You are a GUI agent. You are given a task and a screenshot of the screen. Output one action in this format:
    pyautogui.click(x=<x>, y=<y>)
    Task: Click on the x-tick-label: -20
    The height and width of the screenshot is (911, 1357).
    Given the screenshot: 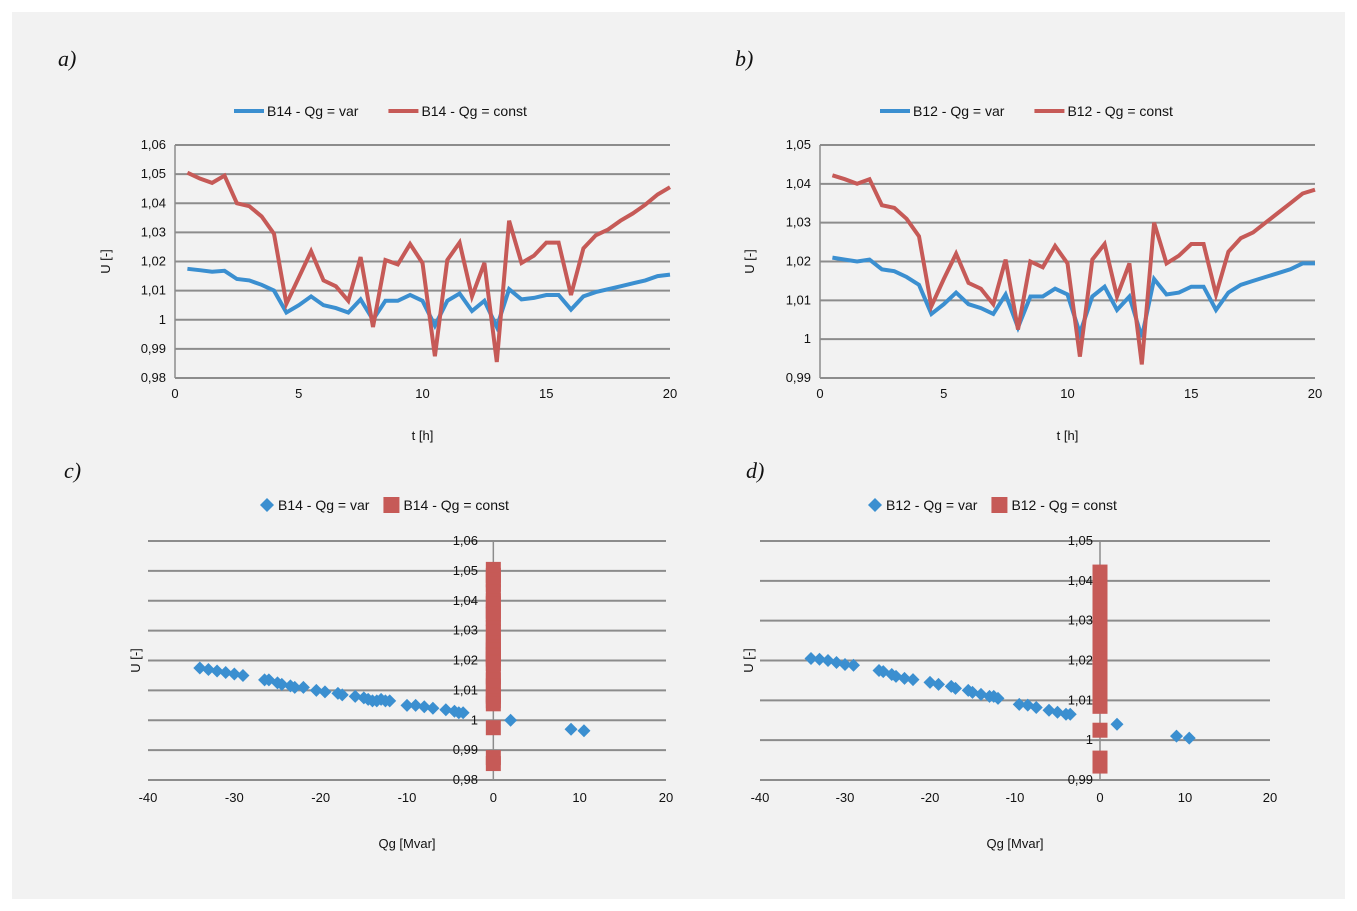 What is the action you would take?
    pyautogui.click(x=930, y=797)
    